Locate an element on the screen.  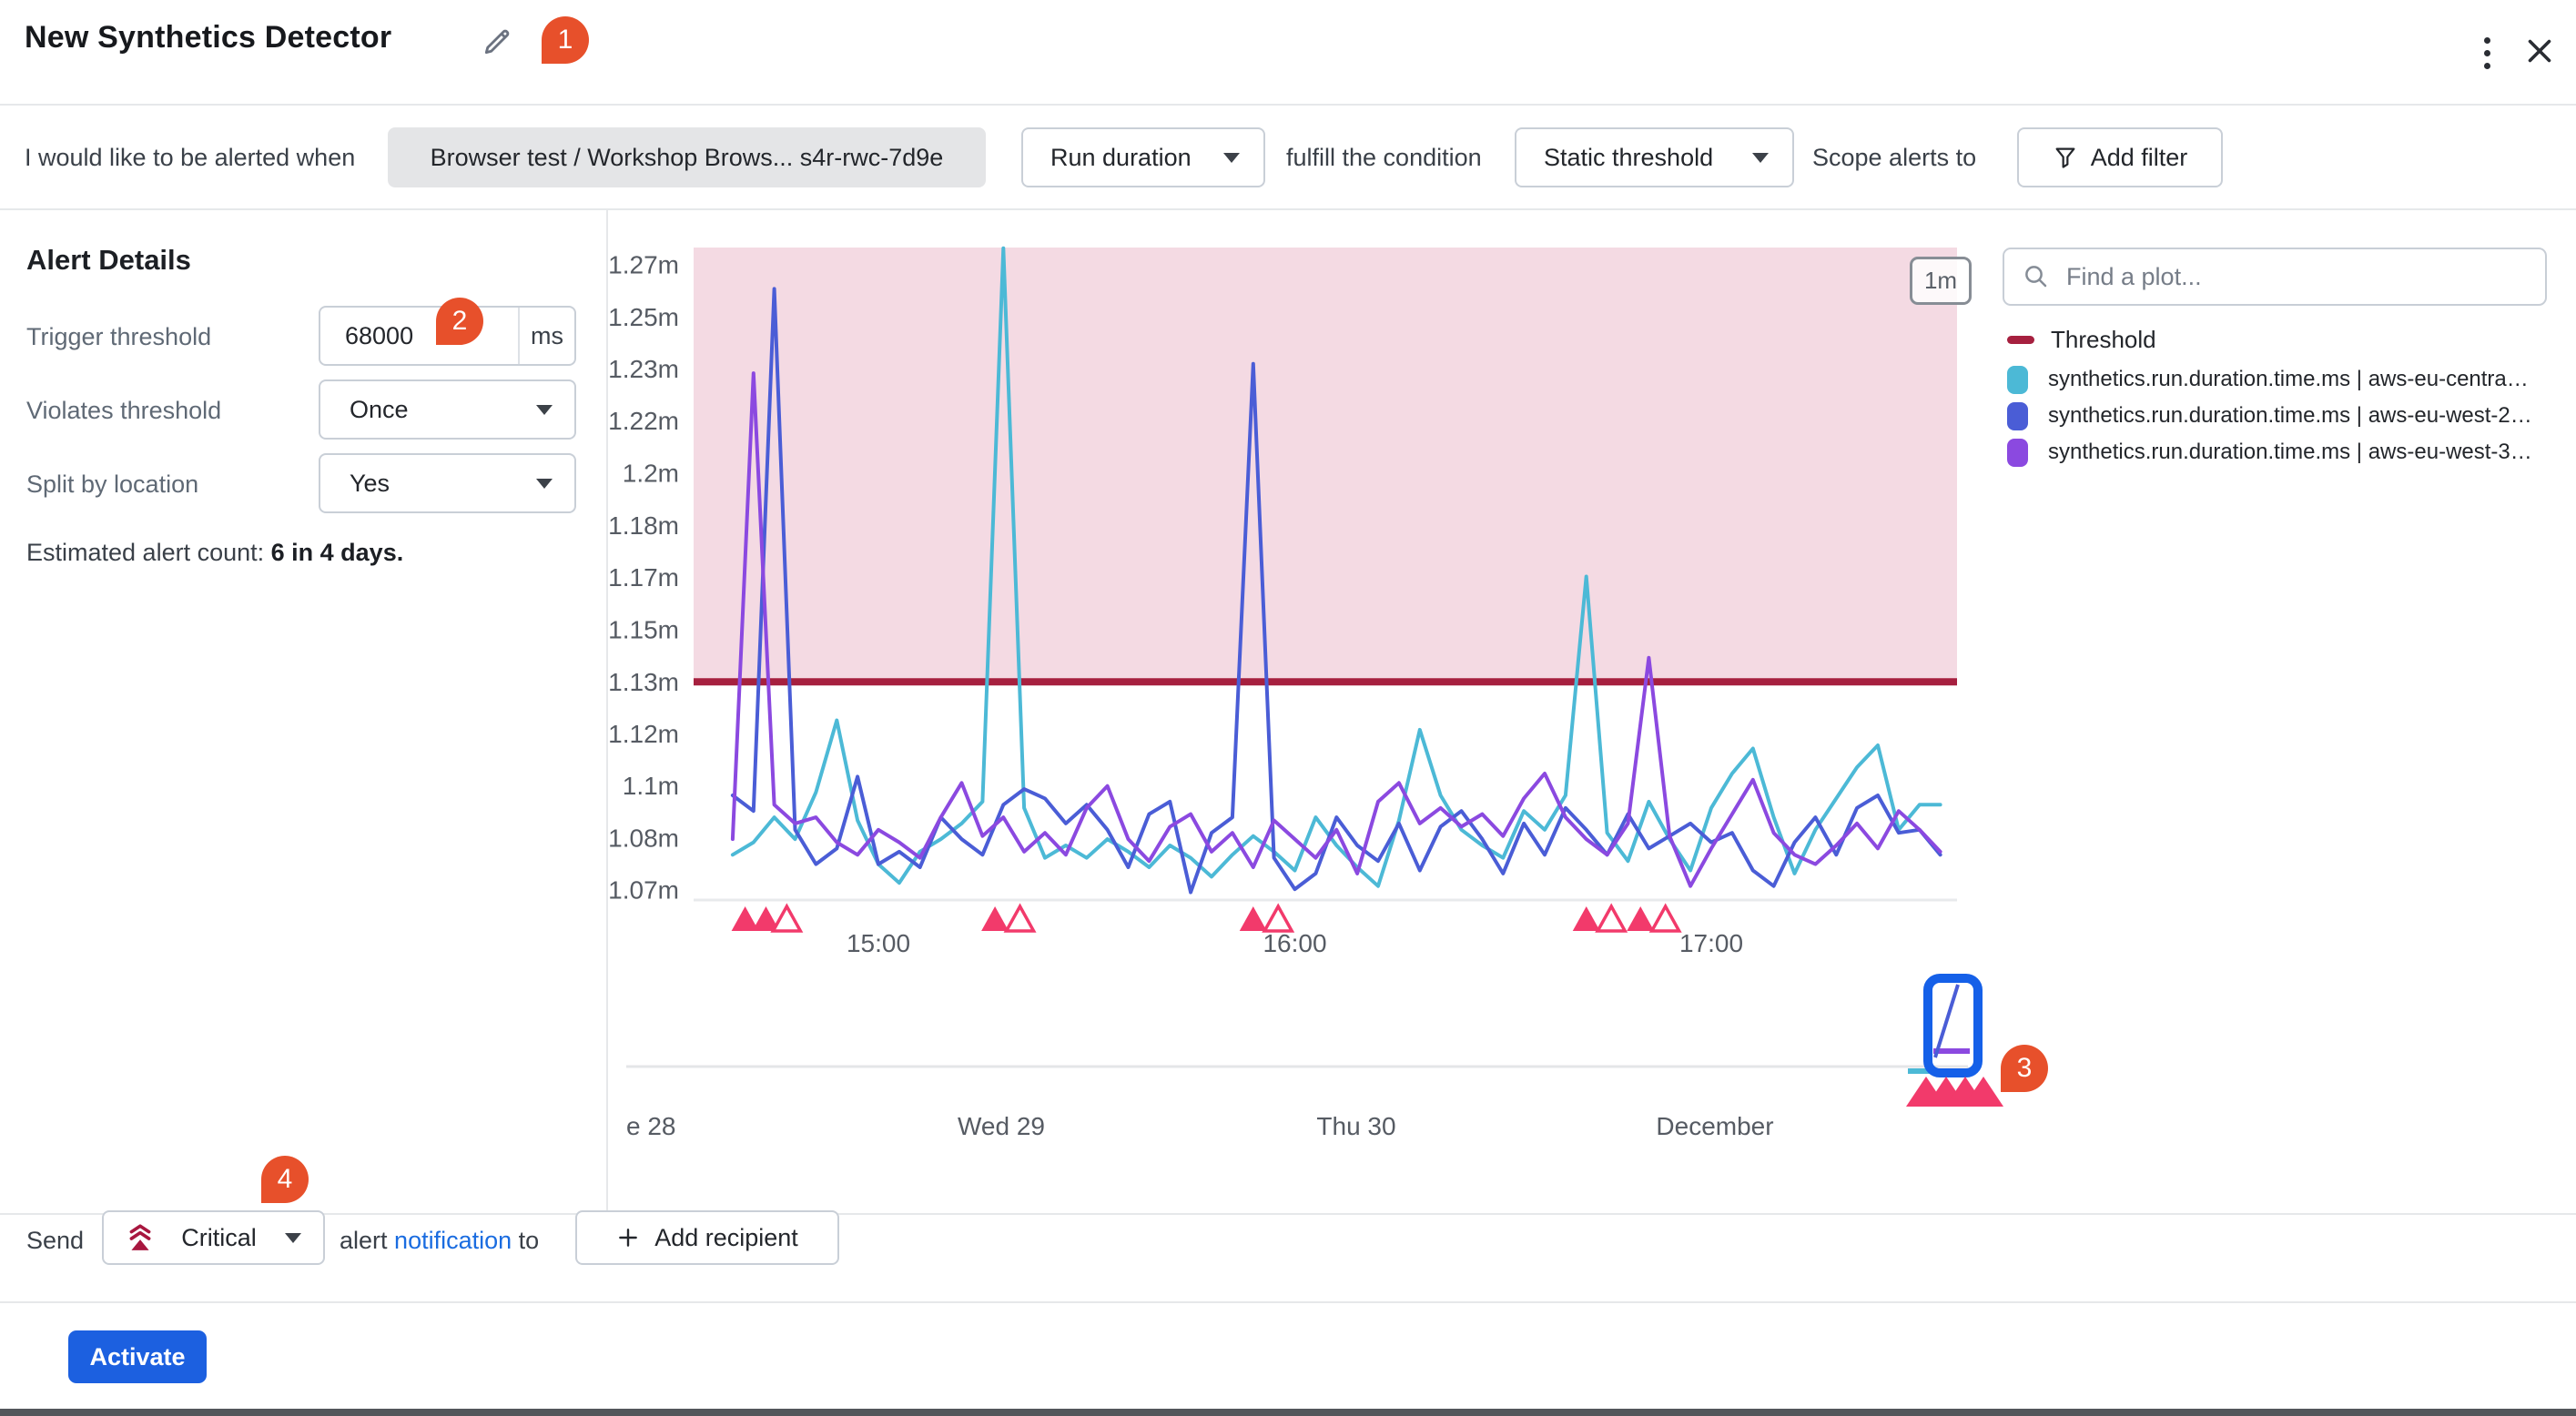
send-label: Send is located at coordinates (55, 1240).